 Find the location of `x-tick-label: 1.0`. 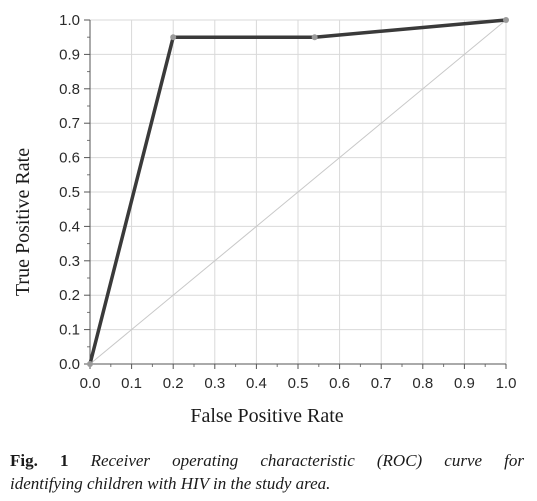

x-tick-label: 1.0 is located at coordinates (506, 383).